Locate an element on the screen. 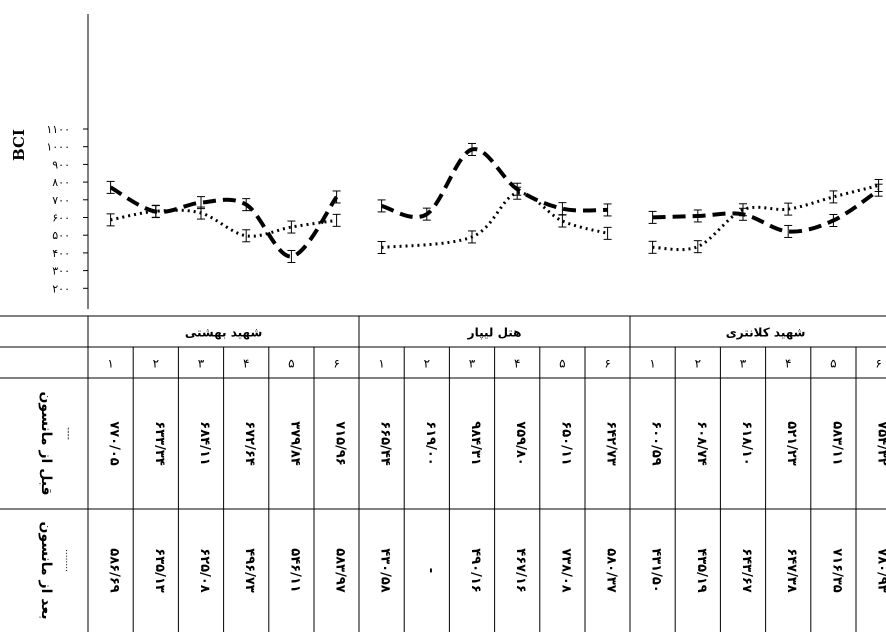 Image resolution: width=886 pixels, height=632 pixels. table-value: ۷۵۴/۳۲ is located at coordinates (880, 443).